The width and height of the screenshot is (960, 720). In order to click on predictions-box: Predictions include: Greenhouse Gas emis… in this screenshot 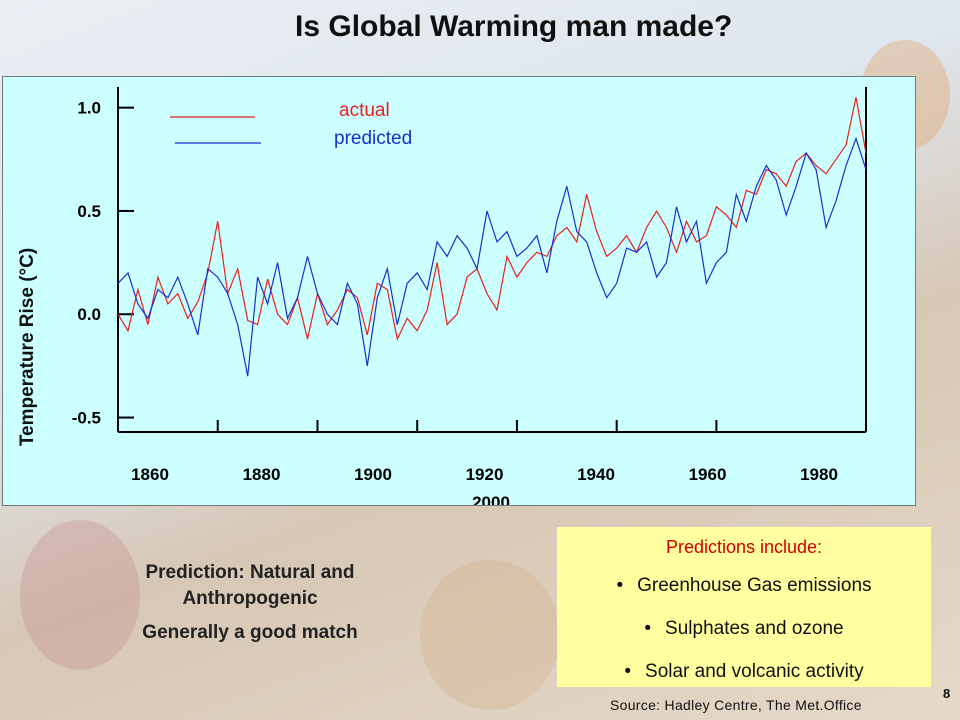, I will do `click(744, 607)`.